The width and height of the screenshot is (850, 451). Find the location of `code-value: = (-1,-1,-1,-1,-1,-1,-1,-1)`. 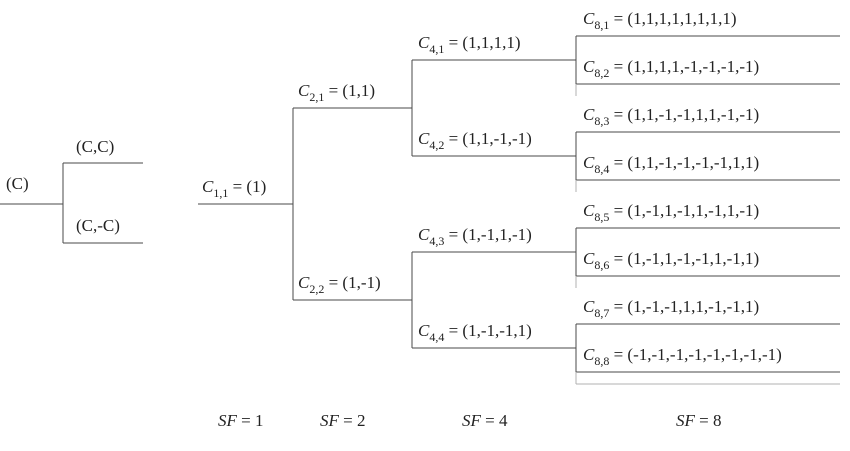

code-value: = (-1,-1,-1,-1,-1,-1,-1,-1) is located at coordinates (695, 354).